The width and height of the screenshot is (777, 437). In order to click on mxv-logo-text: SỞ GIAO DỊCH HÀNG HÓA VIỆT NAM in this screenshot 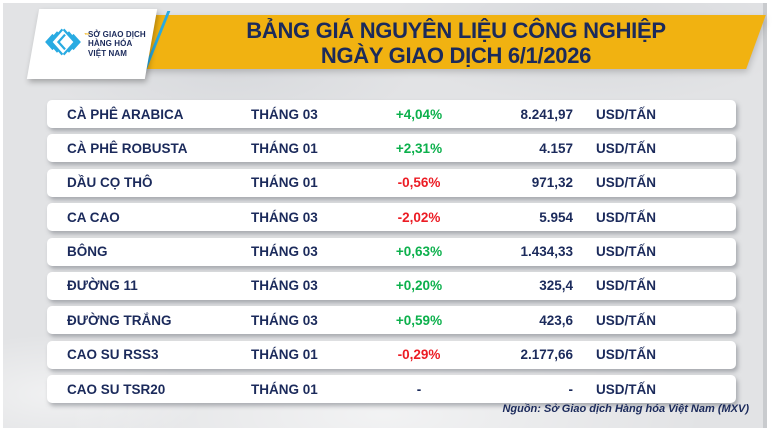, I will do `click(117, 44)`.